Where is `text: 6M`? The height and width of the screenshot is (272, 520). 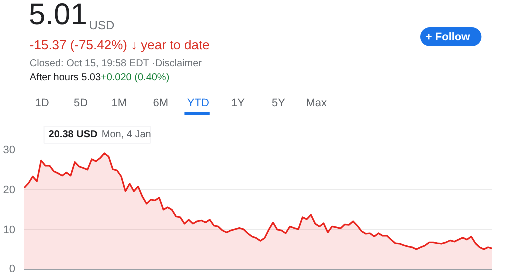 text: 6M is located at coordinates (160, 104).